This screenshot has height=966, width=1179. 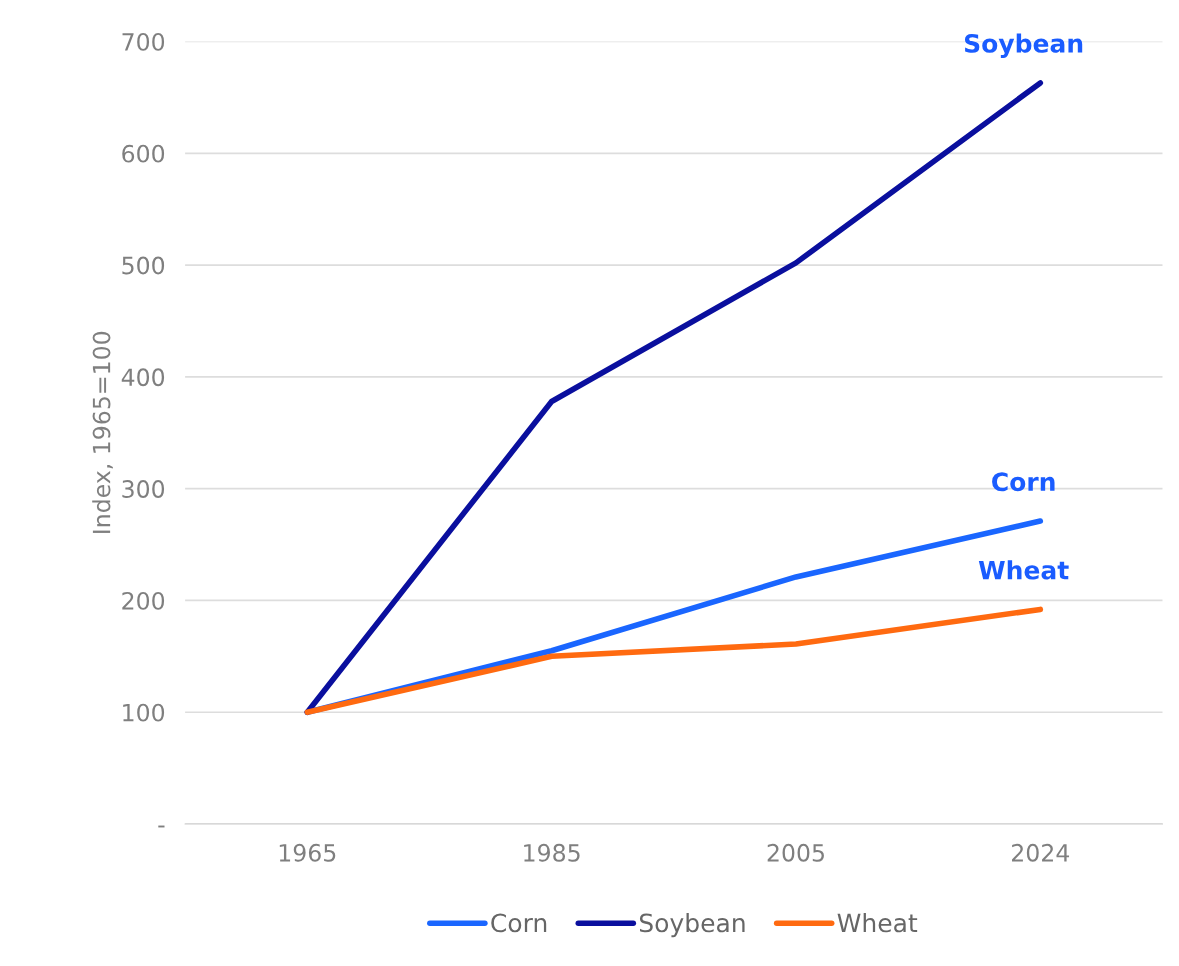 I want to click on y-tick-label: 300, so click(x=143, y=489).